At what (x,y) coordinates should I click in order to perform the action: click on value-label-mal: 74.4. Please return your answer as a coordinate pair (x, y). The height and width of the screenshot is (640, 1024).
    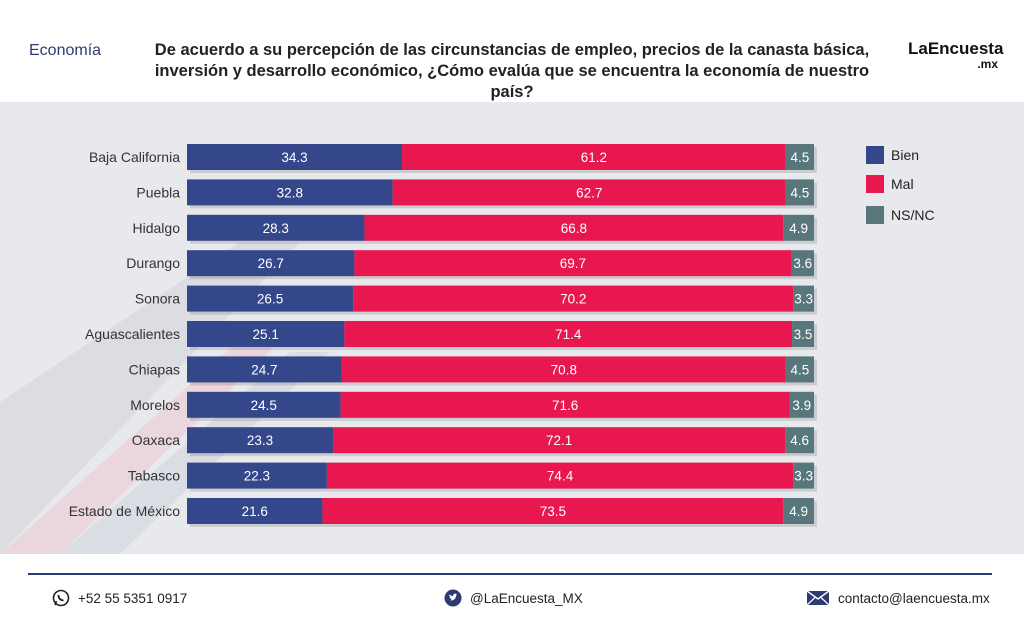
    Looking at the image, I should click on (560, 476).